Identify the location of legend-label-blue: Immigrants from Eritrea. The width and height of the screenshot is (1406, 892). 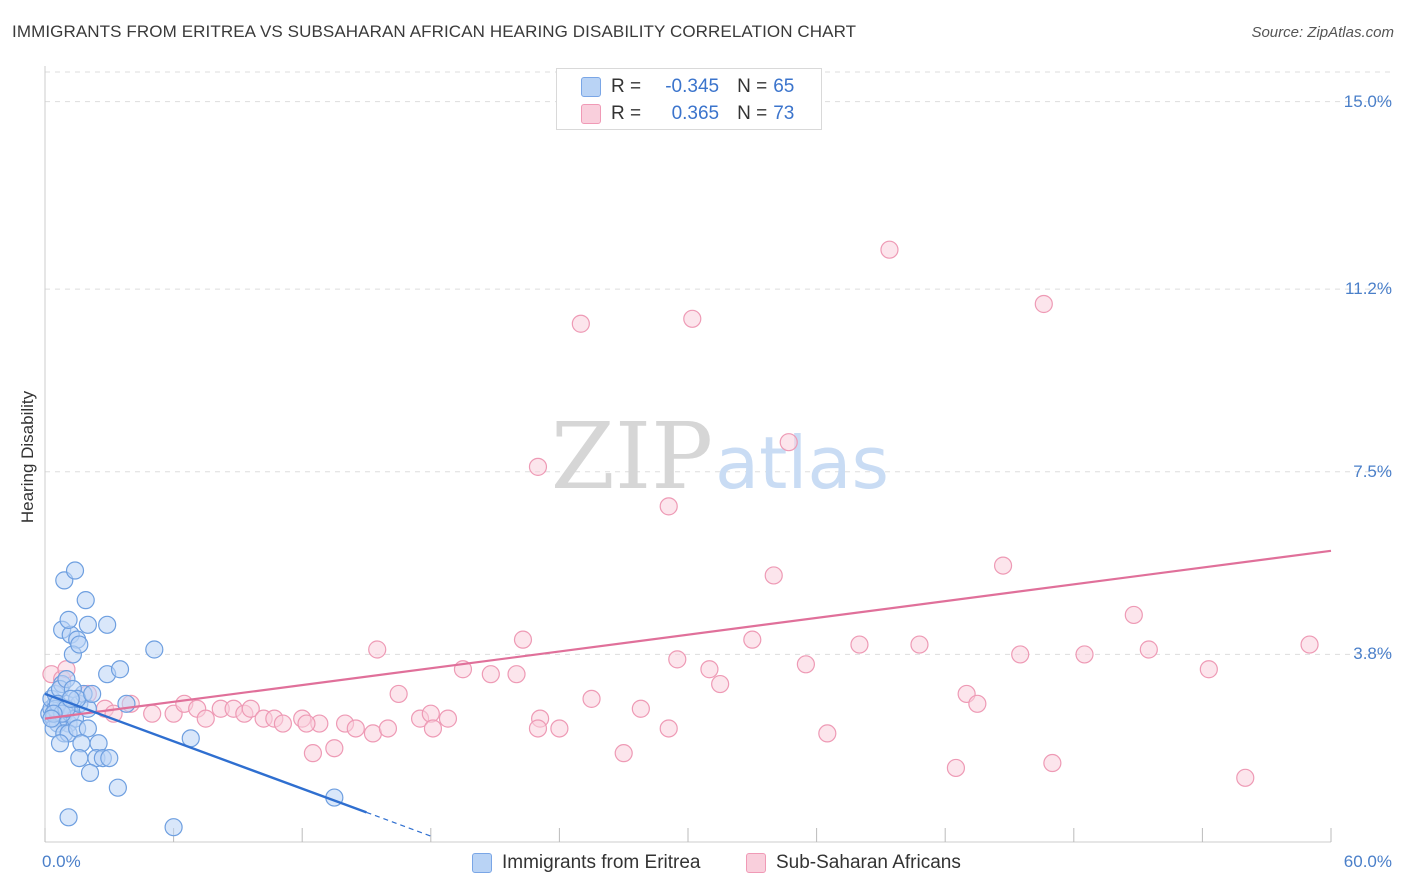
(601, 862).